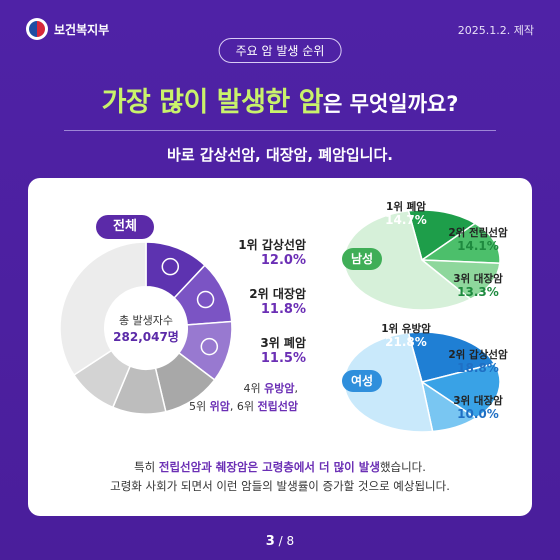 The height and width of the screenshot is (560, 560). I want to click on pie-rank-label: 2위 갑상선암, so click(478, 354).